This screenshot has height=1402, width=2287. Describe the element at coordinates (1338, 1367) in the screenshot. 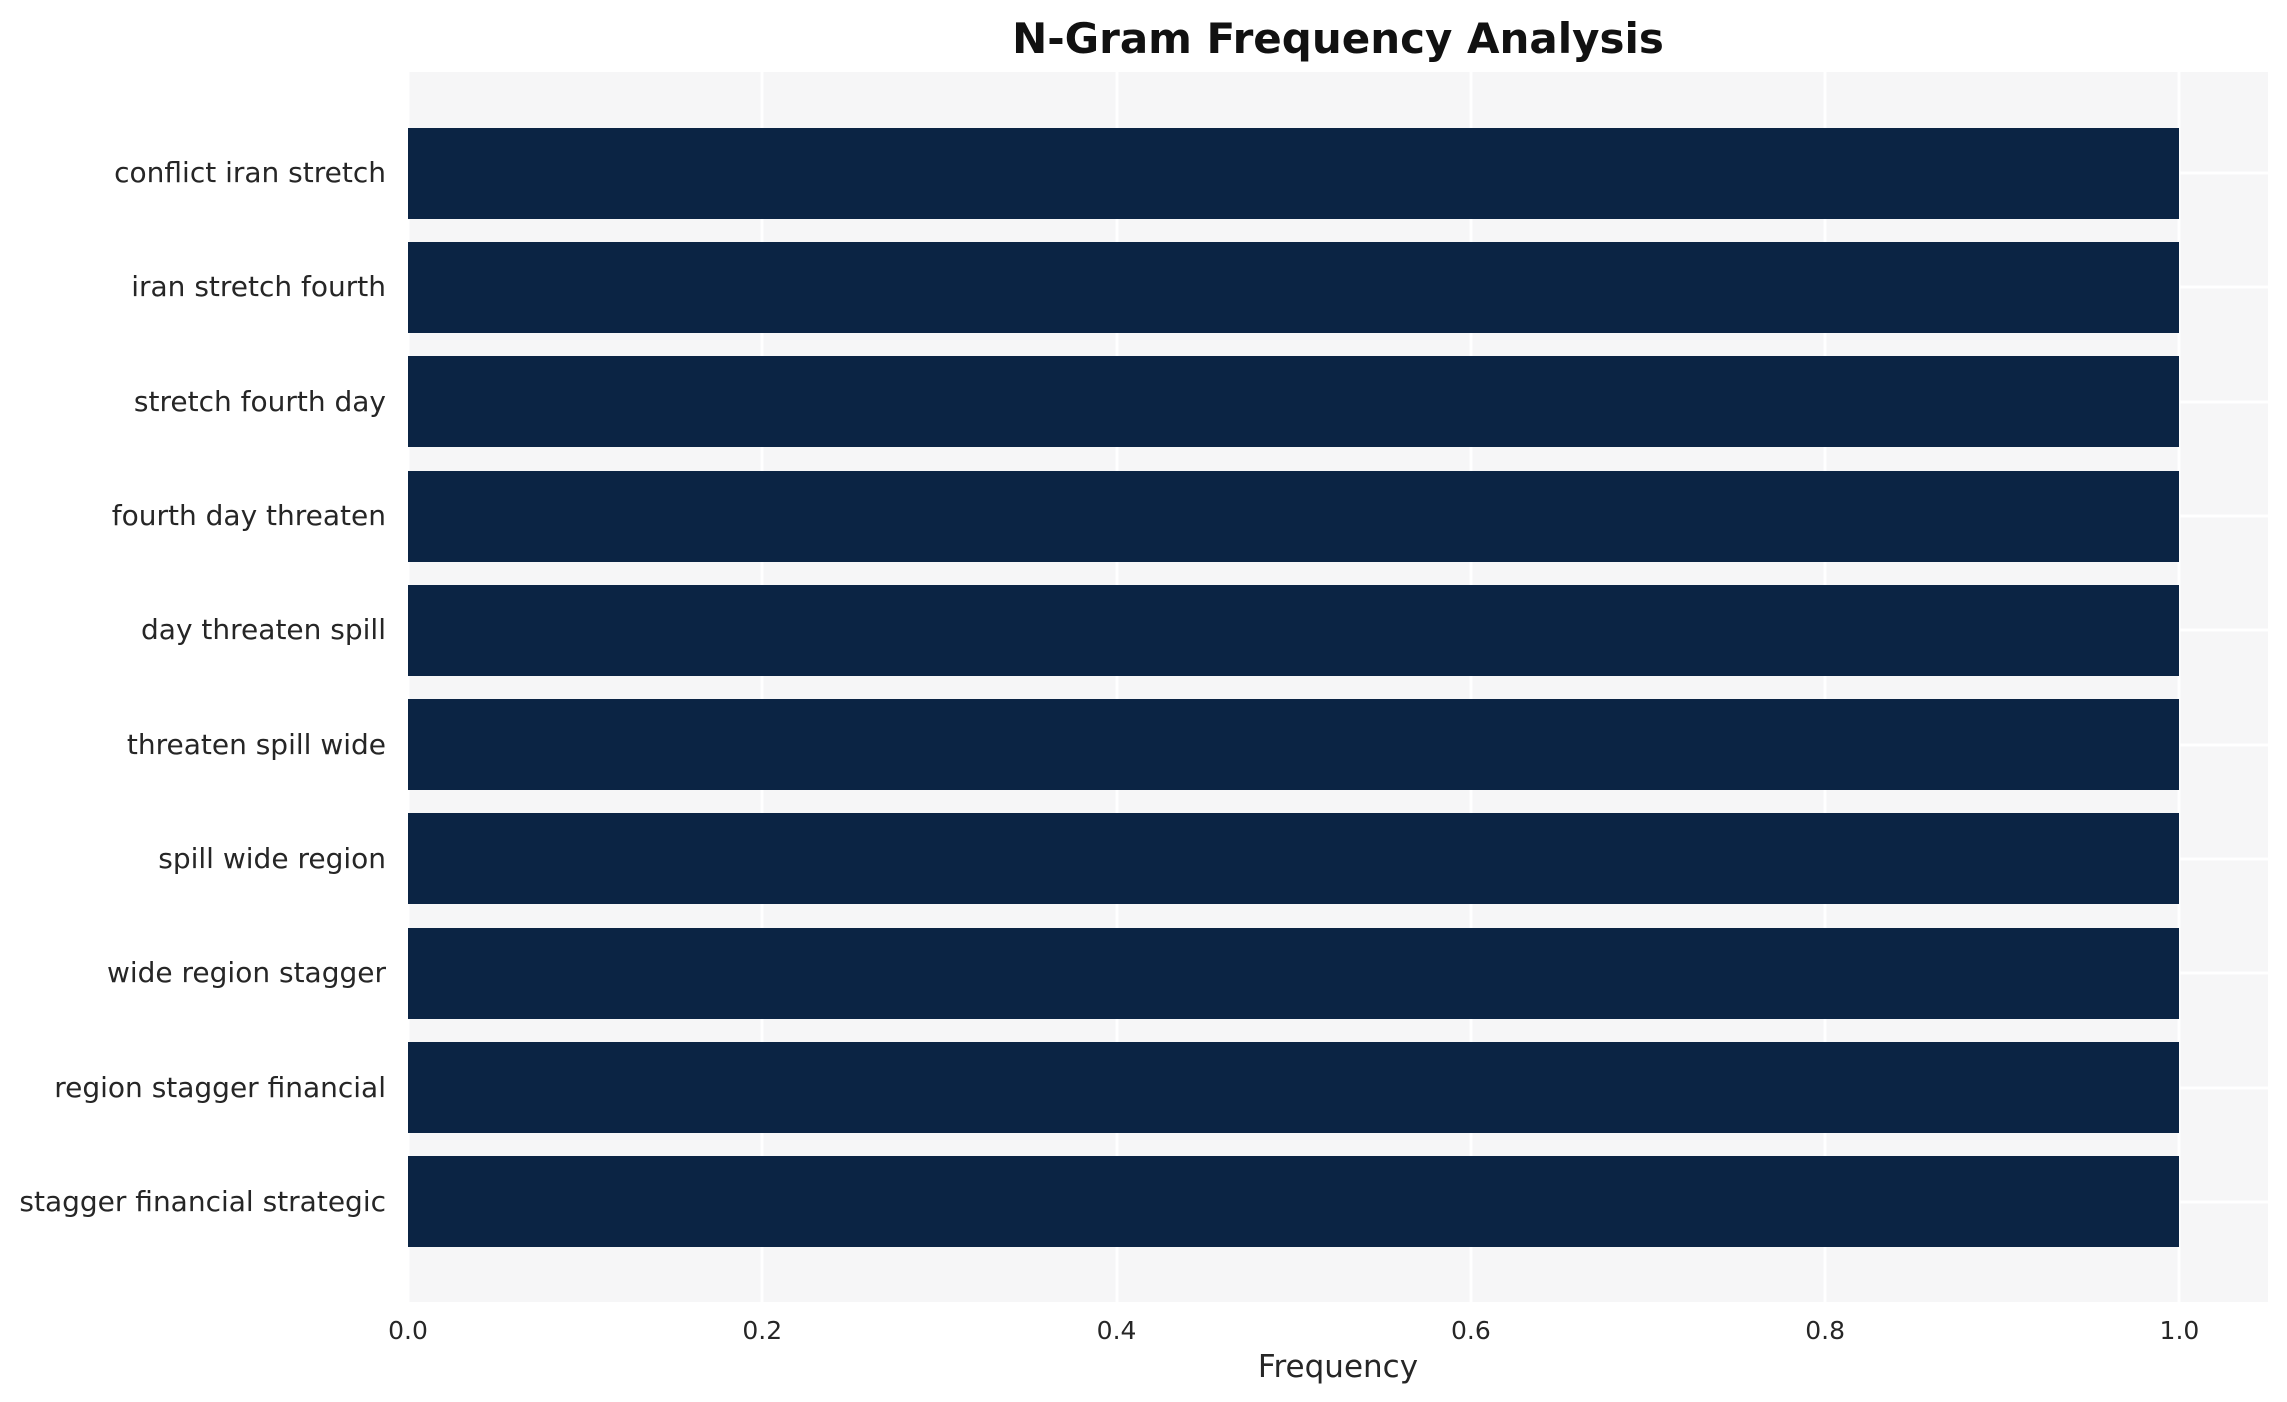

I see `x-axis-label: Frequency` at that location.